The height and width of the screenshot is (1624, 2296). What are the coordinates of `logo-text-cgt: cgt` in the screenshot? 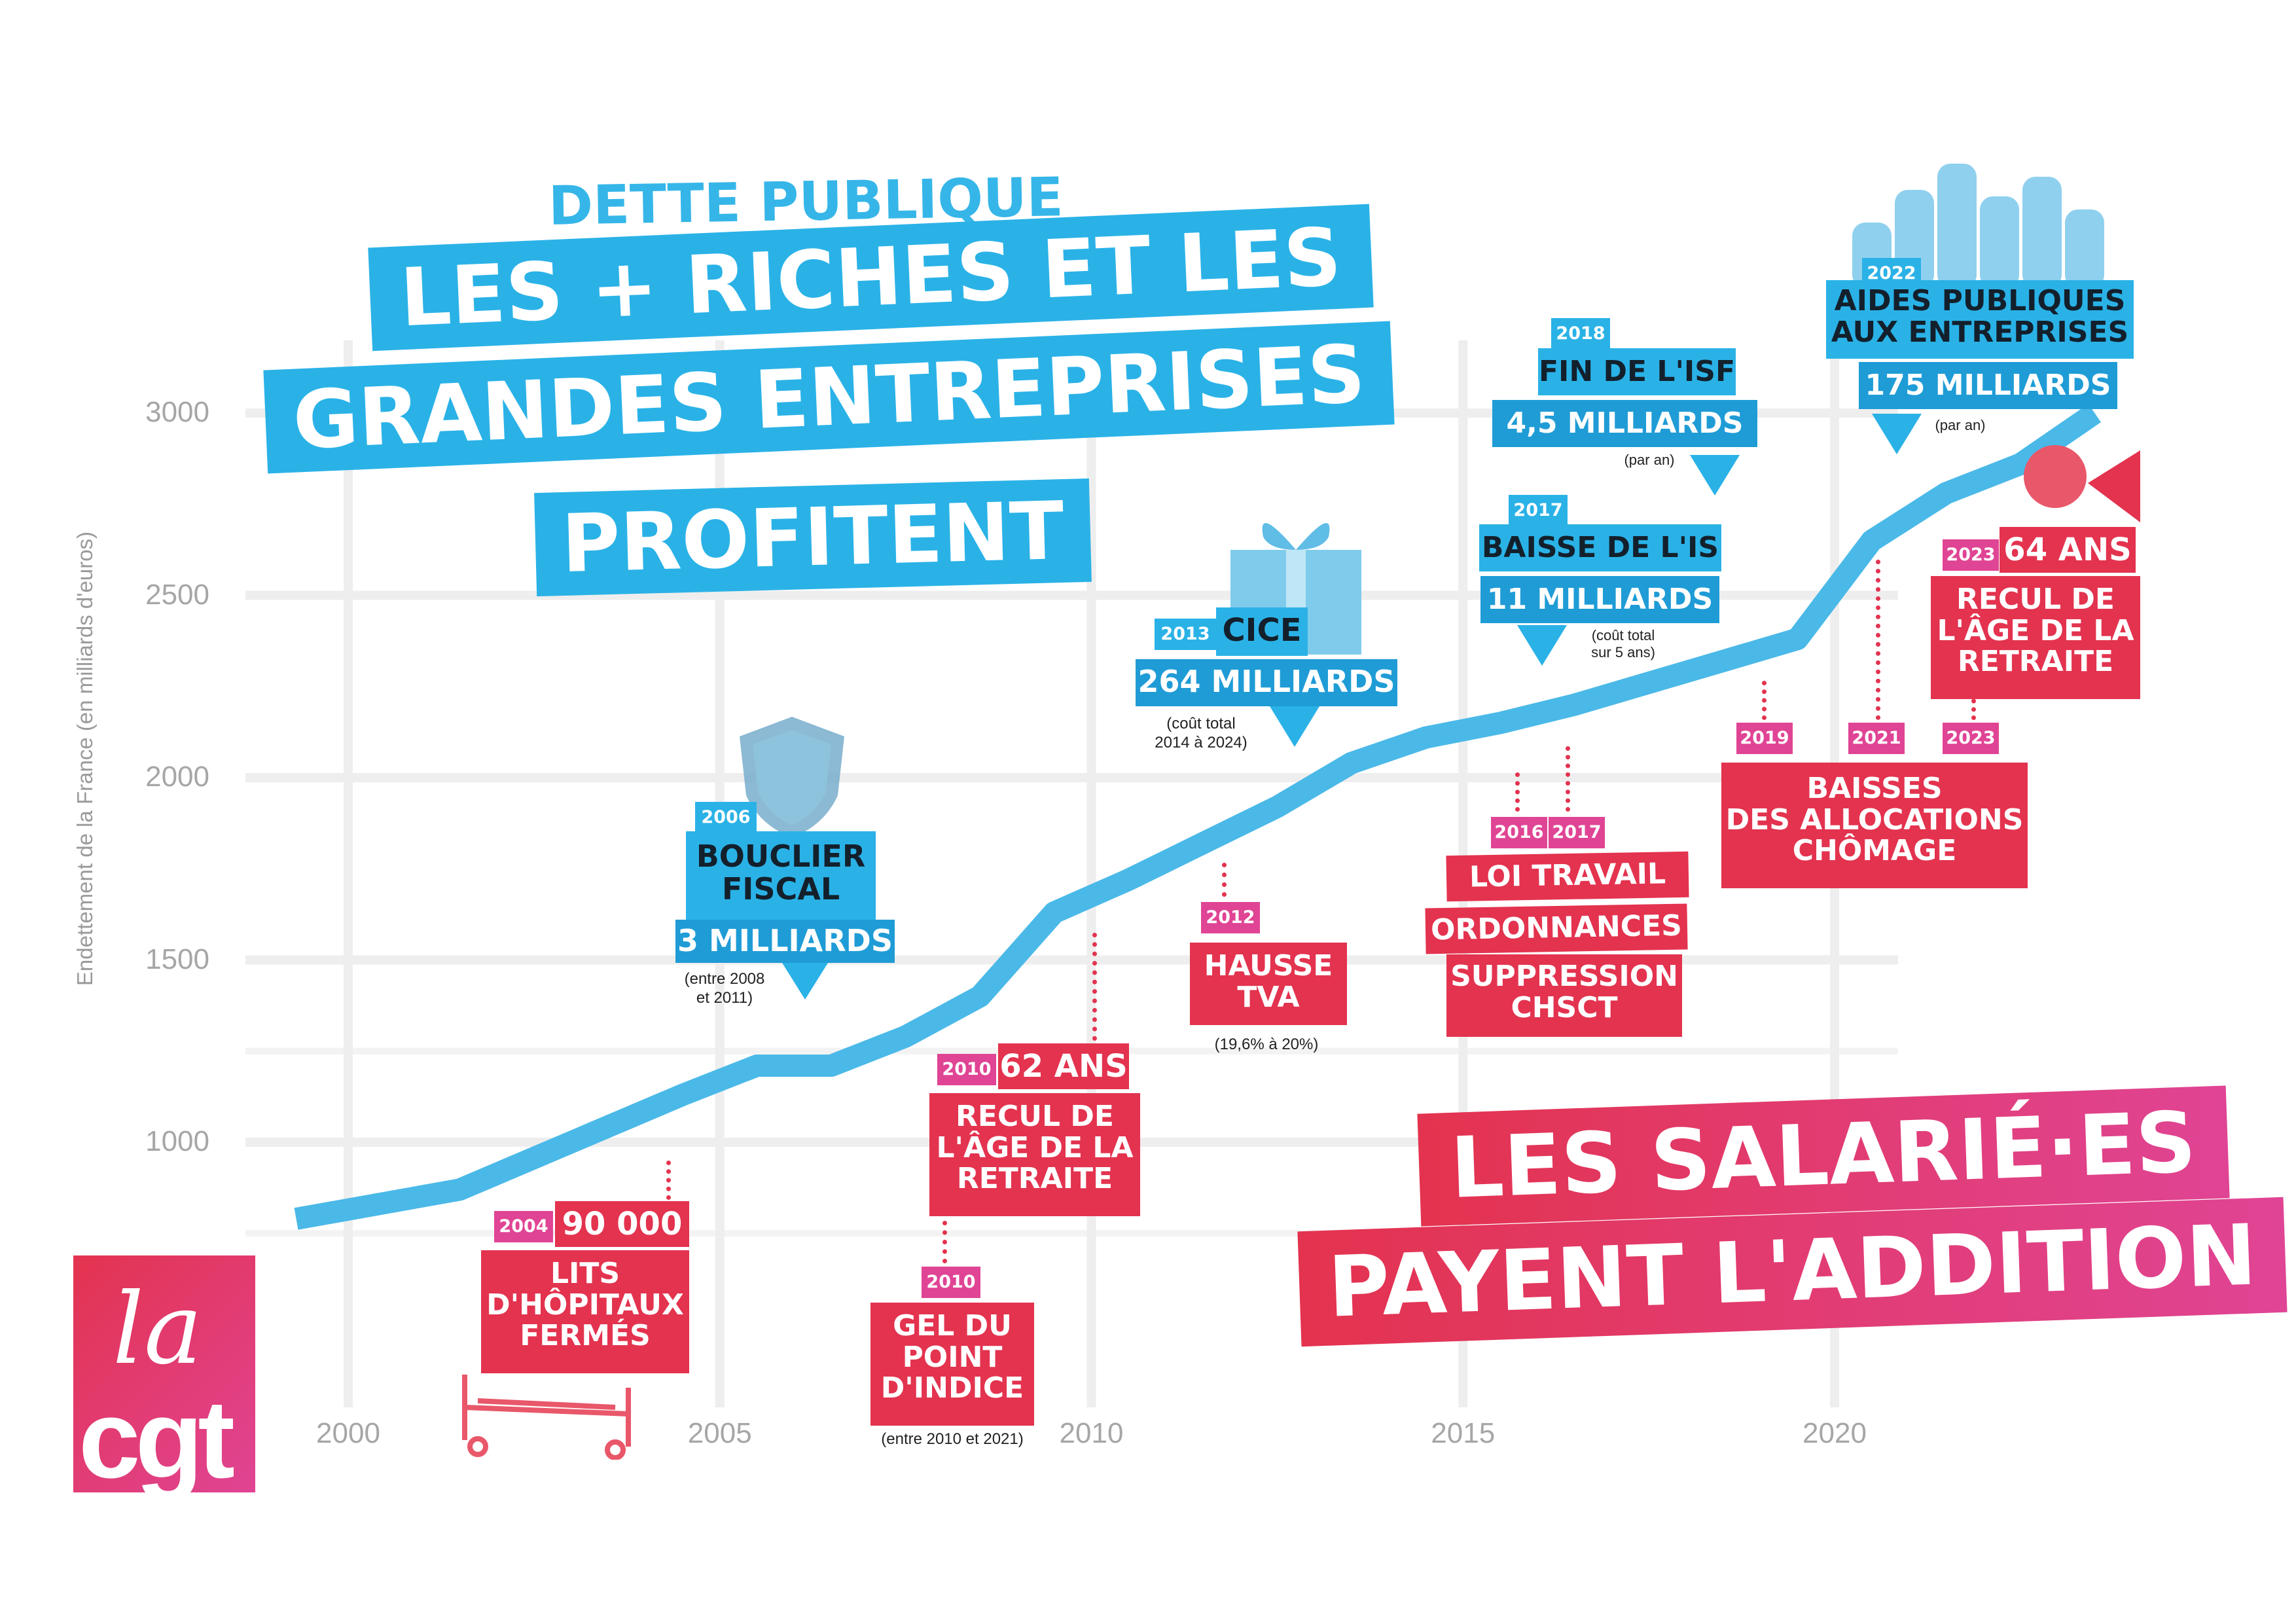 It's located at (157, 1434).